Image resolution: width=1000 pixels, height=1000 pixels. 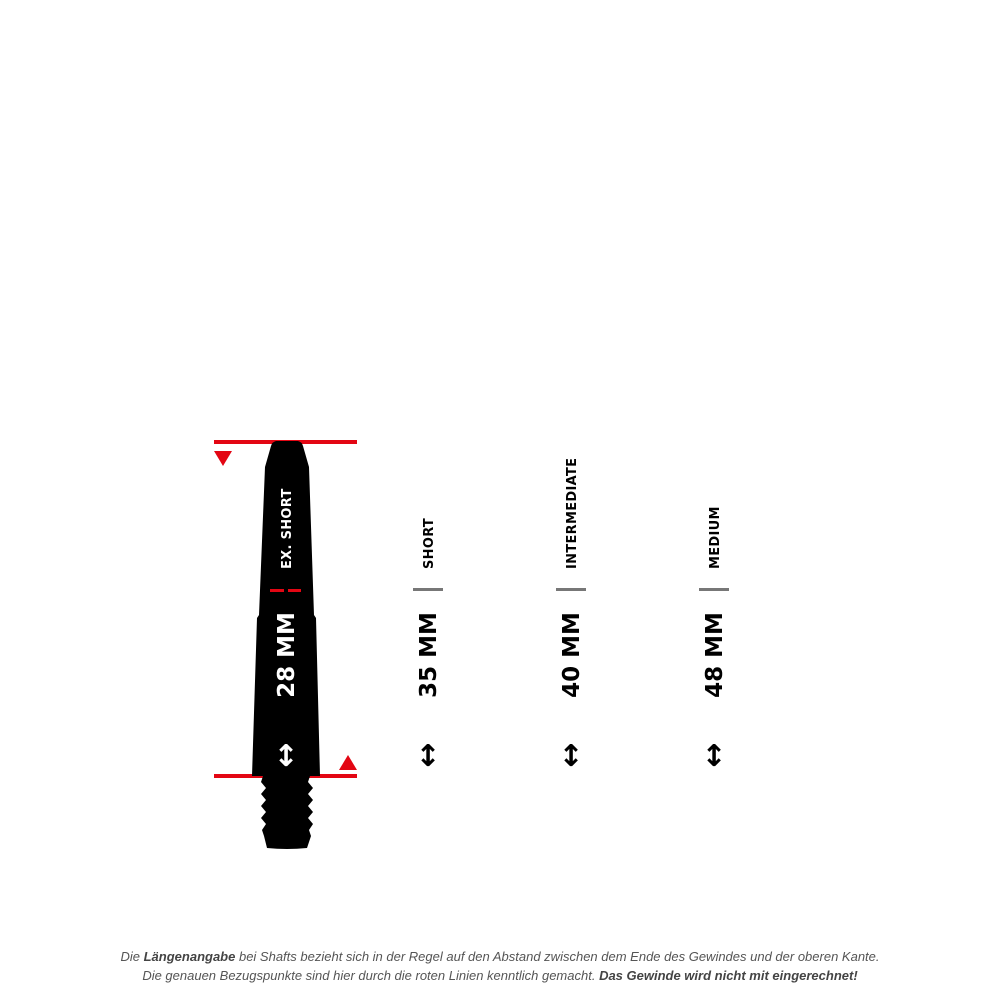 I want to click on length-column-intermediate: INTERMEDIATE 40 MM ↕, so click(x=571, y=616).